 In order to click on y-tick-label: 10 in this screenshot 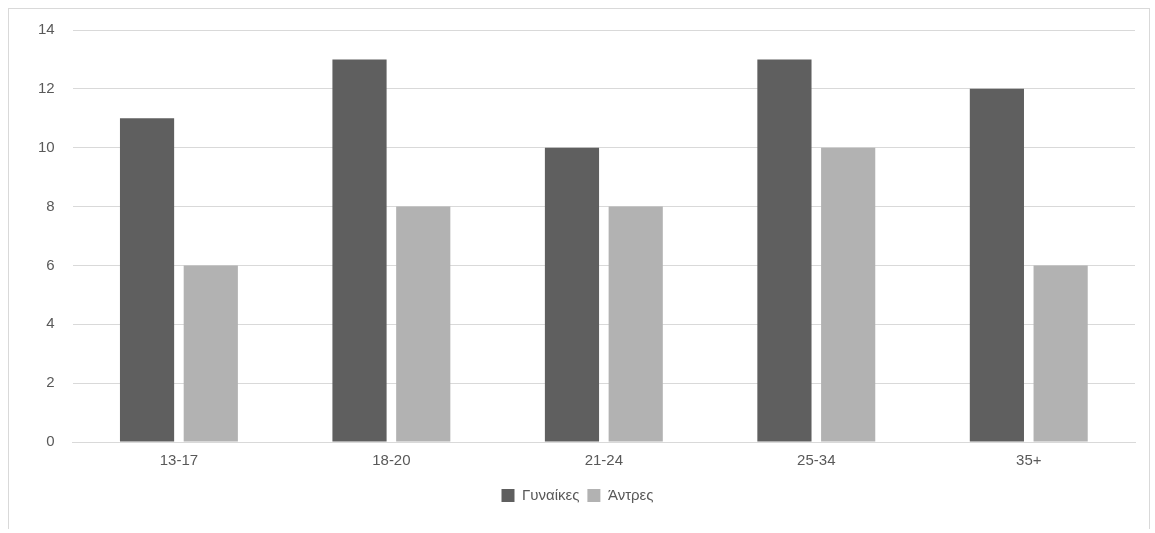, I will do `click(46, 146)`.